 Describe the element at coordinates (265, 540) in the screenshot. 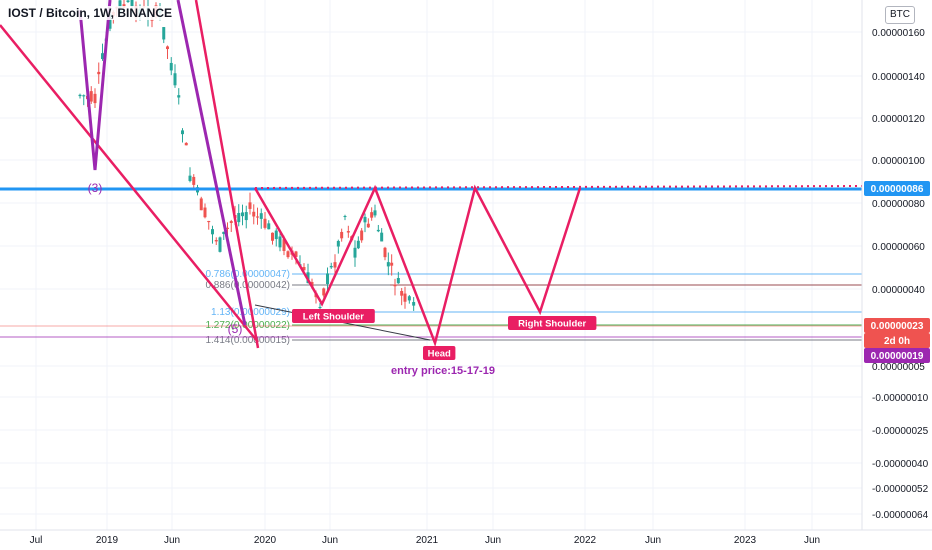

I see `x-tick-label: 2020` at that location.